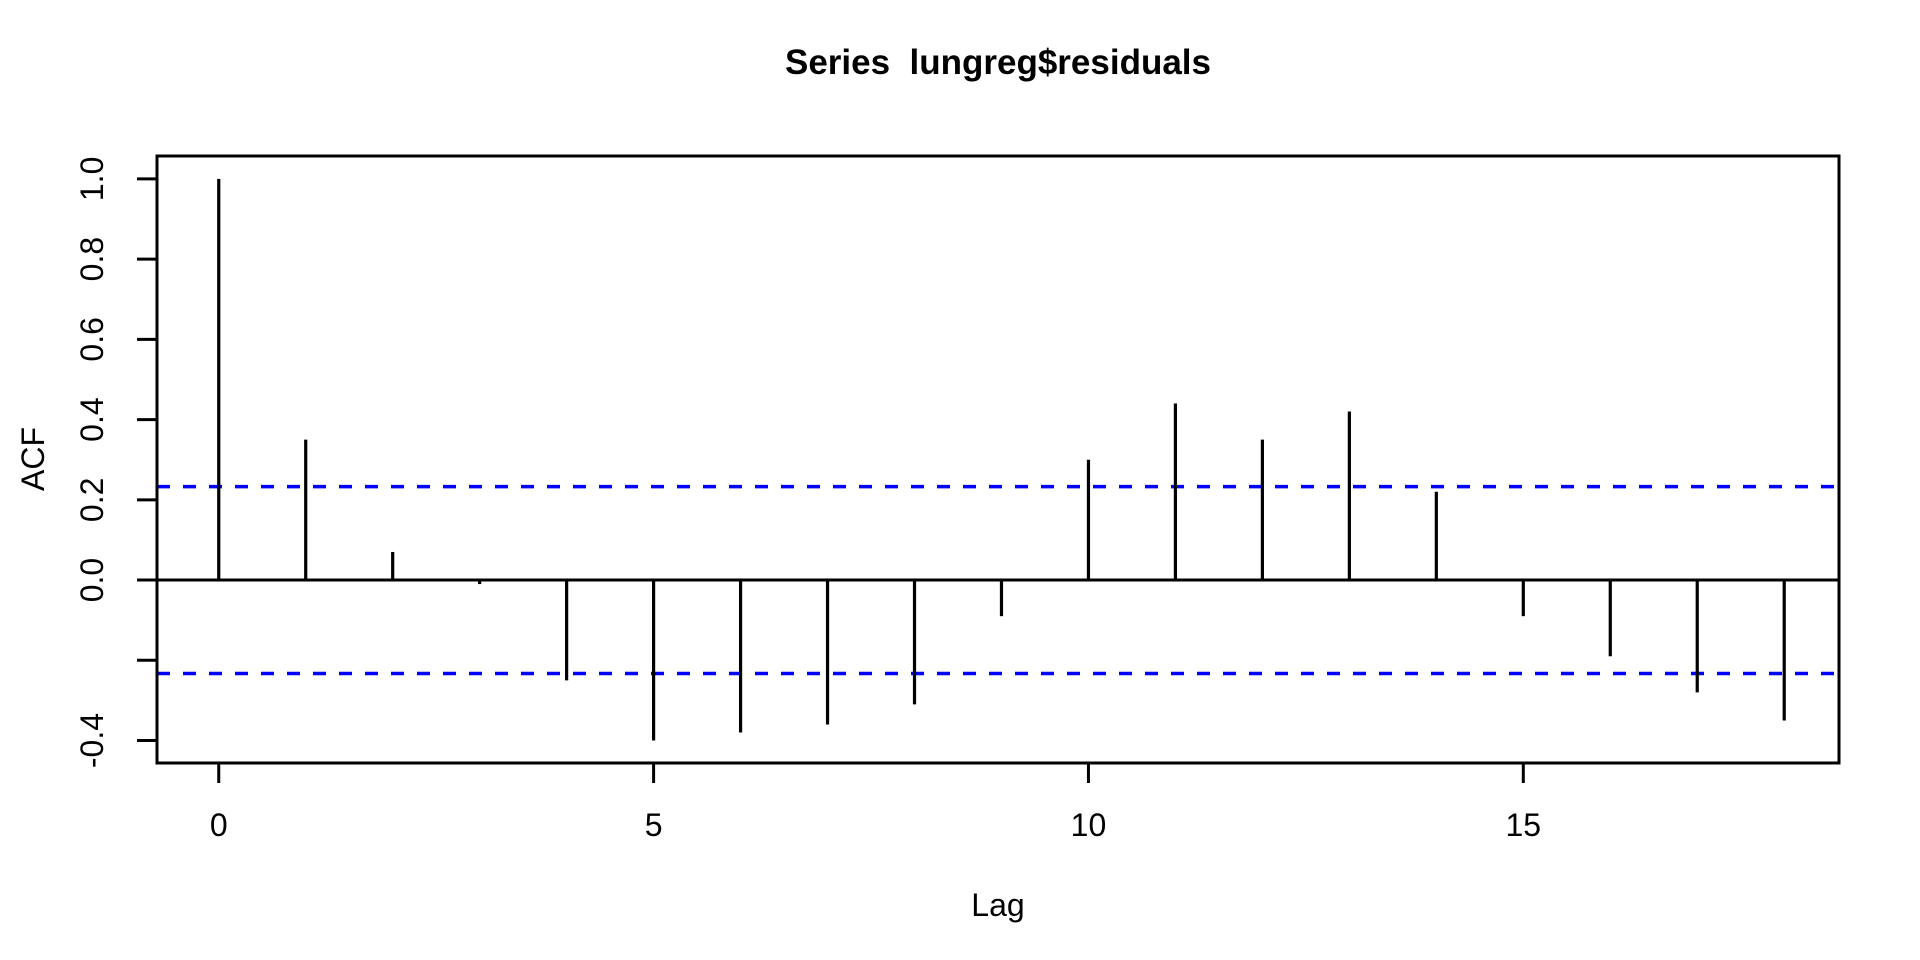 The width and height of the screenshot is (1920, 960). I want to click on y-tick-label: 0.4, so click(92, 419).